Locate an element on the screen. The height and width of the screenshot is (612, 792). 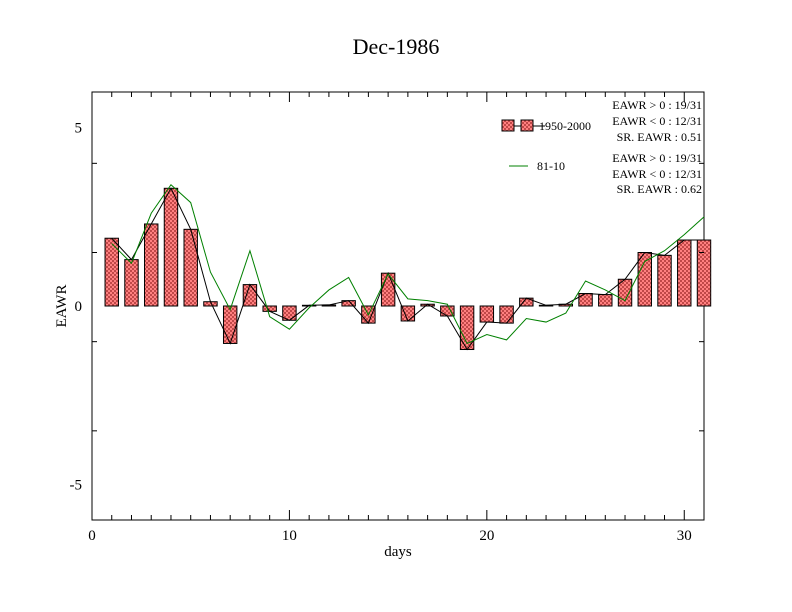
legend-stat-1-neg: EAWR < 0 : 12/31 is located at coordinates (657, 121).